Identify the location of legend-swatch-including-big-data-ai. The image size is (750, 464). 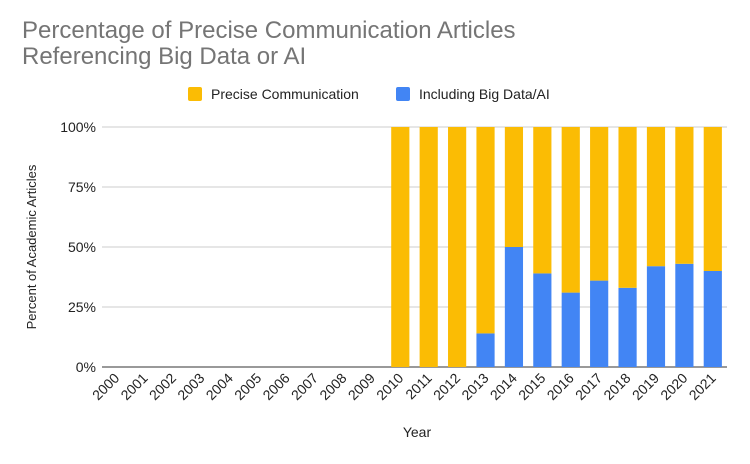
(403, 94).